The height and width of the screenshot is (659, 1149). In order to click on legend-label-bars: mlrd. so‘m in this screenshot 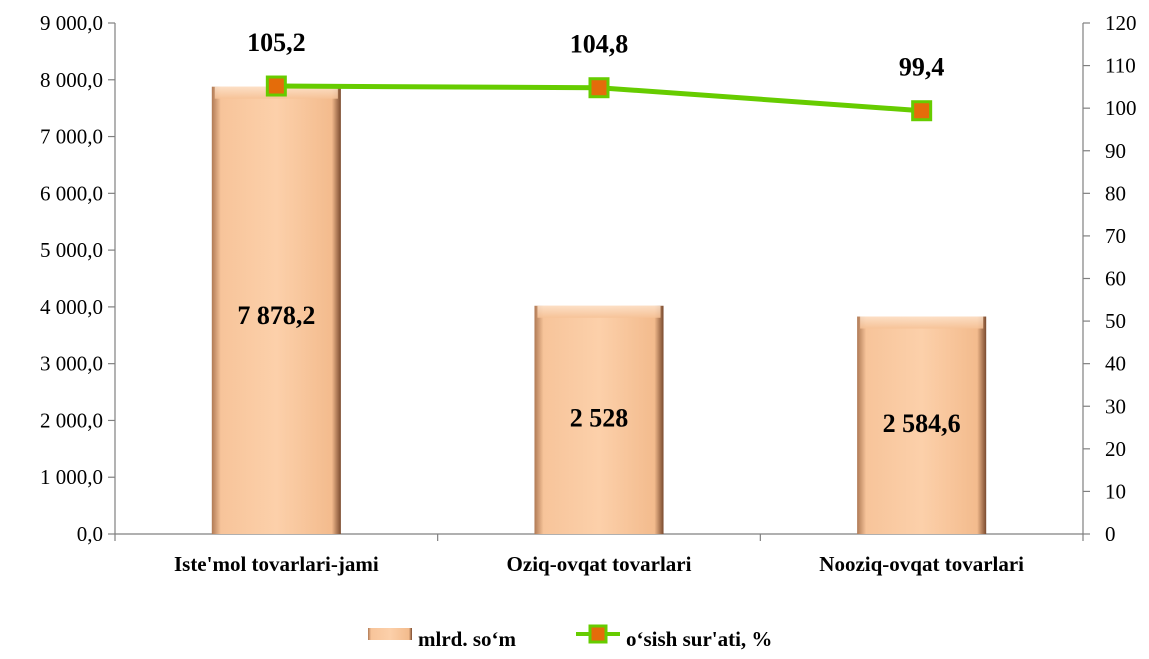, I will do `click(467, 639)`.